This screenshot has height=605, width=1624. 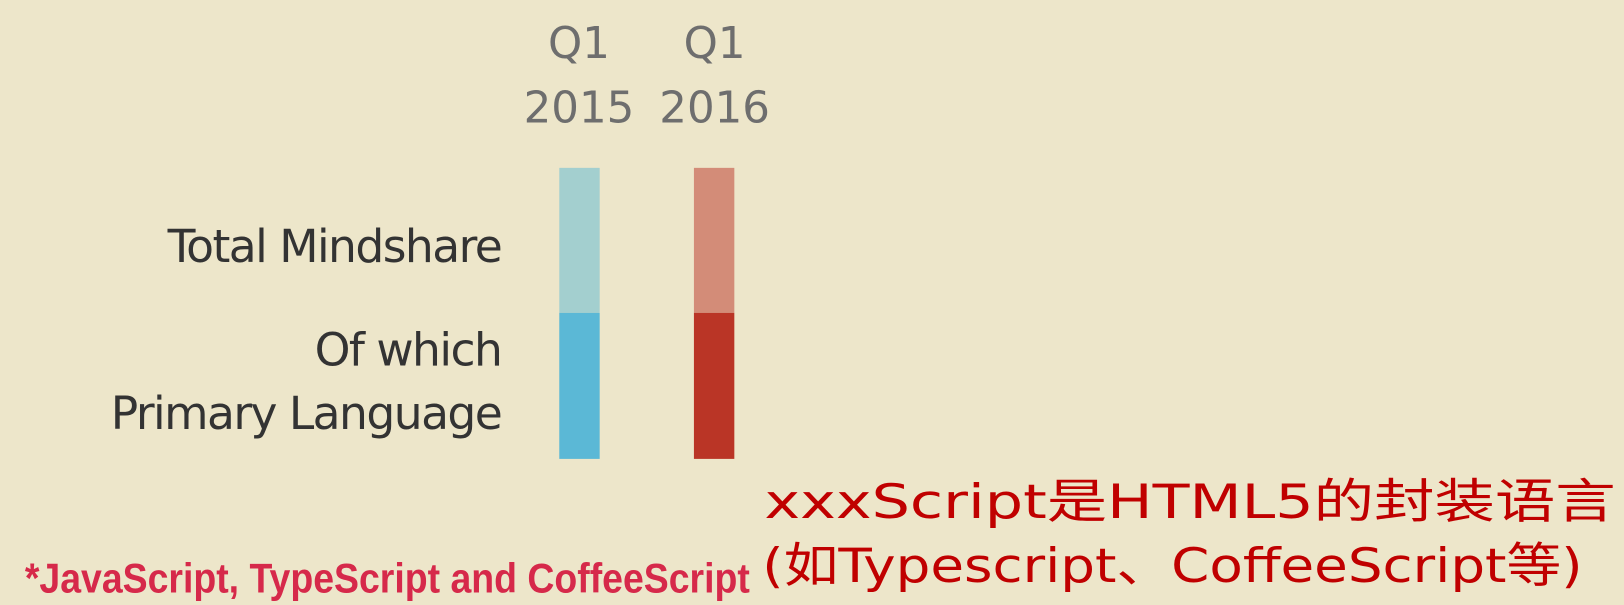 I want to click on row-label: Of which, so click(x=408, y=350).